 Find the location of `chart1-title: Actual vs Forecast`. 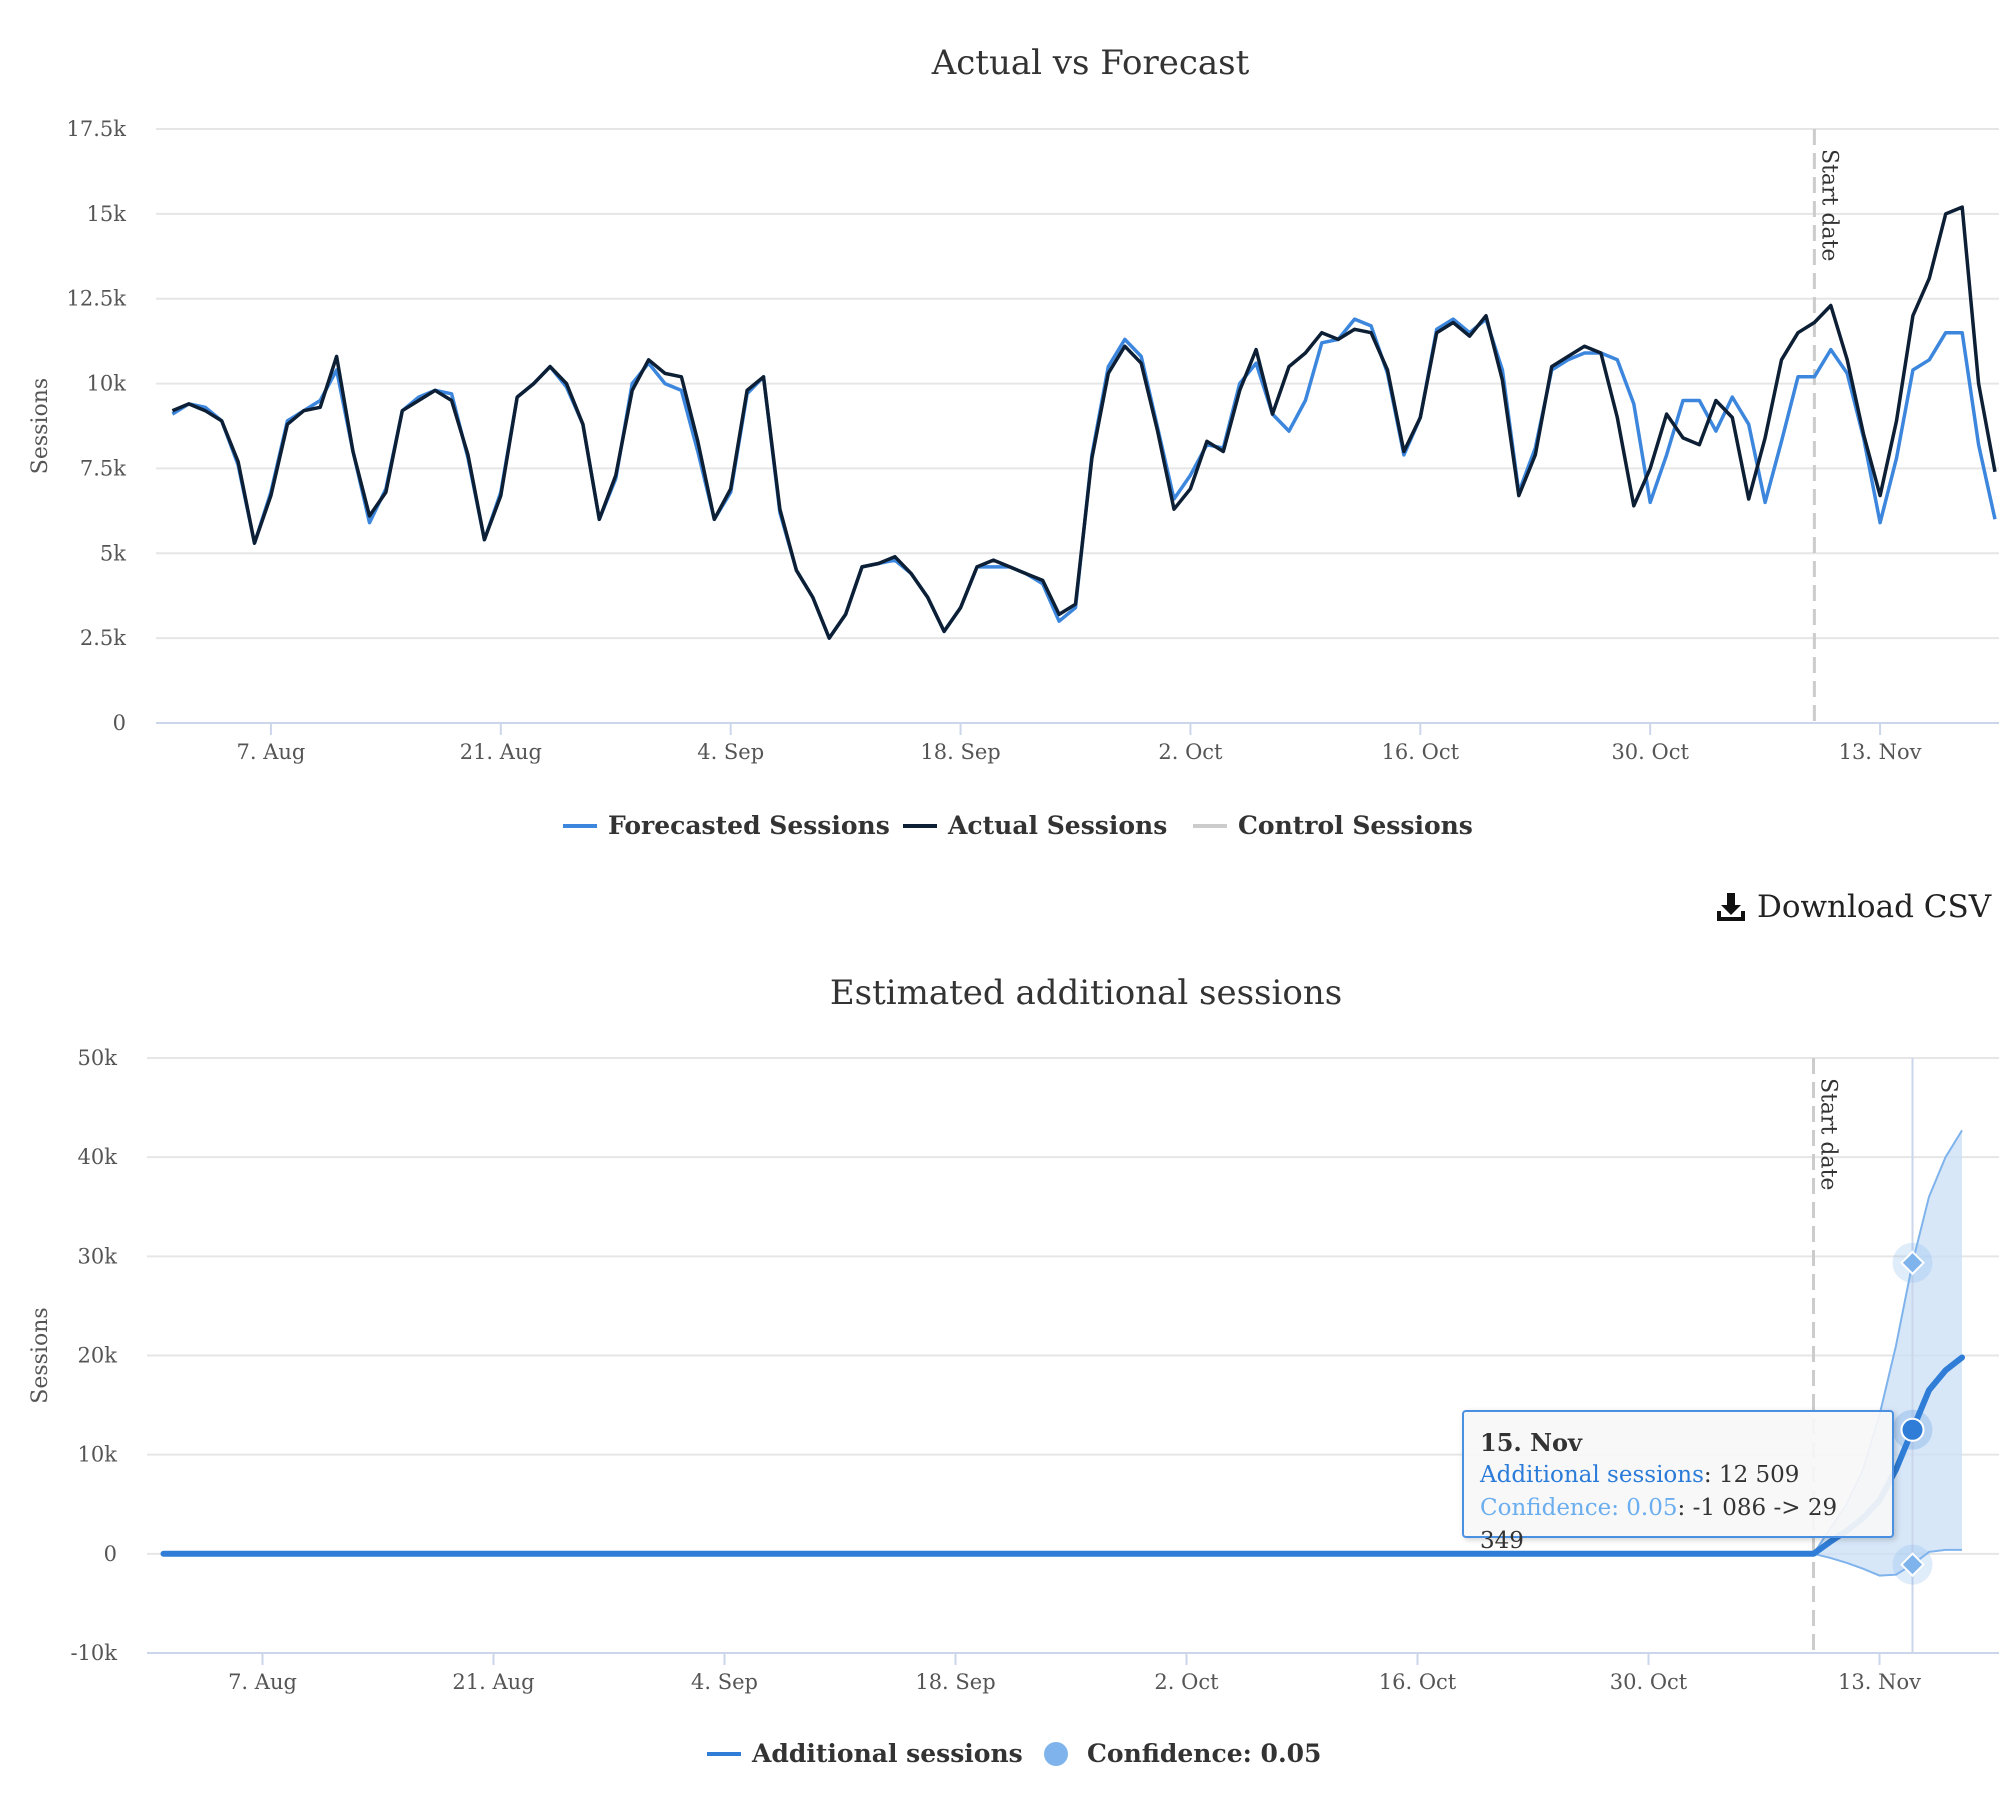

chart1-title: Actual vs Forecast is located at coordinates (1090, 63).